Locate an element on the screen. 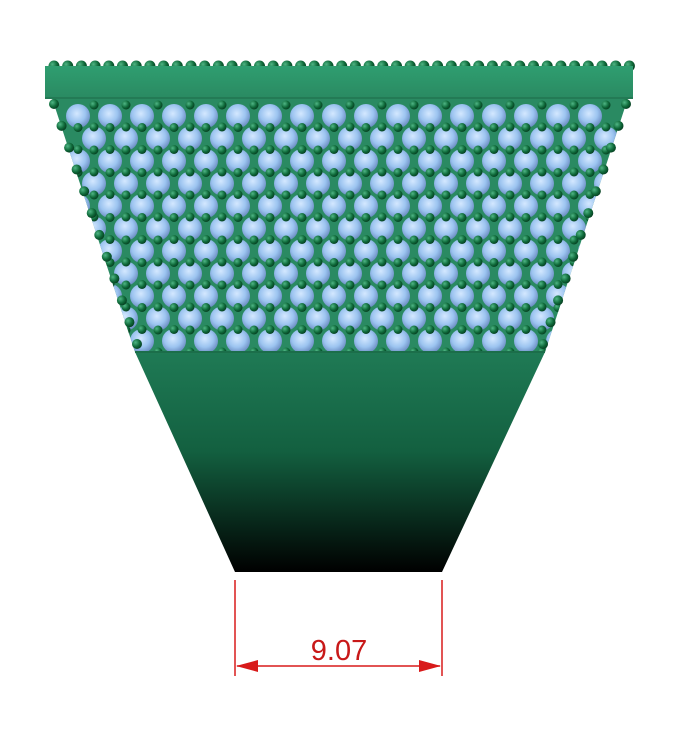 The image size is (699, 729). dimension-annotation is located at coordinates (338, 628).